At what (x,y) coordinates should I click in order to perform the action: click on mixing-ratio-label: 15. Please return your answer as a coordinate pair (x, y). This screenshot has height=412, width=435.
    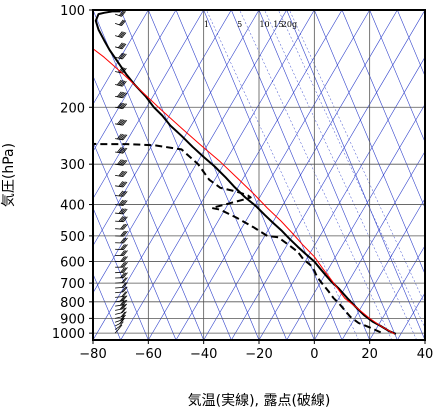
    Looking at the image, I should click on (278, 24).